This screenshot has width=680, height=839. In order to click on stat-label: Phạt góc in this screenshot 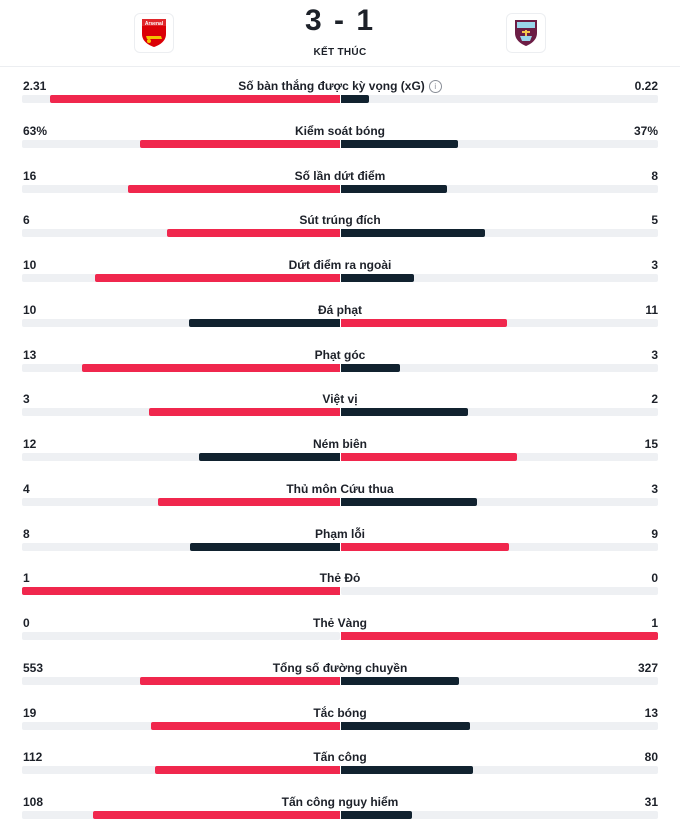, I will do `click(340, 355)`.